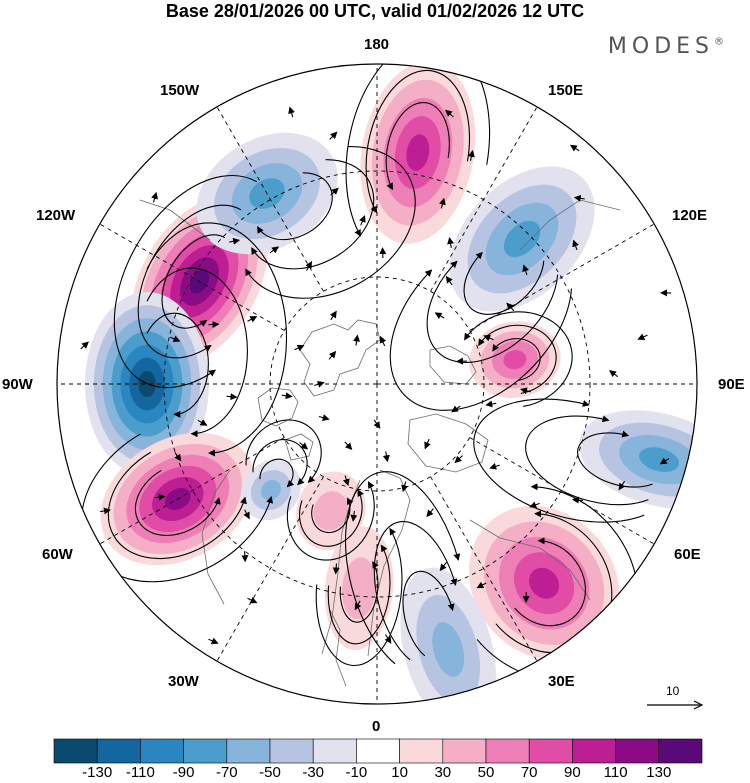 The image size is (750, 783). What do you see at coordinates (270, 772) in the screenshot?
I see `colorbar-tick-label: -50` at bounding box center [270, 772].